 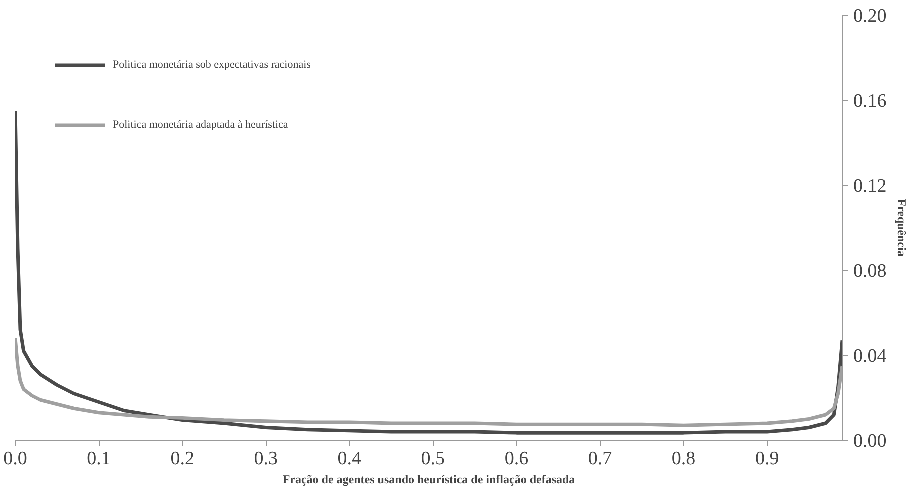 I want to click on legend-label: Politica monetária adaptada à heurística, so click(x=200, y=125).